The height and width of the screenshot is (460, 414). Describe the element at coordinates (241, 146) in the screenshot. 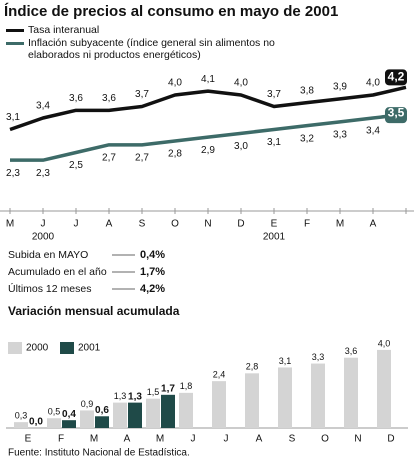

I see `value-label: 3,0` at that location.